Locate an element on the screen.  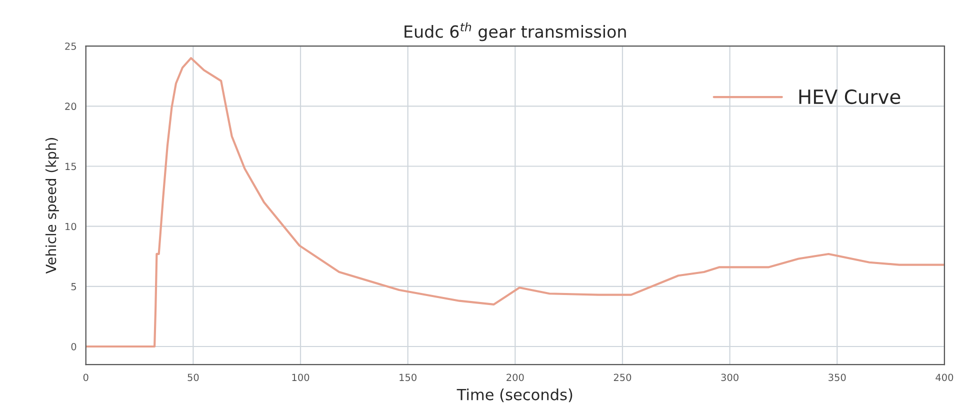
x-tick-label: 250 is located at coordinates (623, 378).